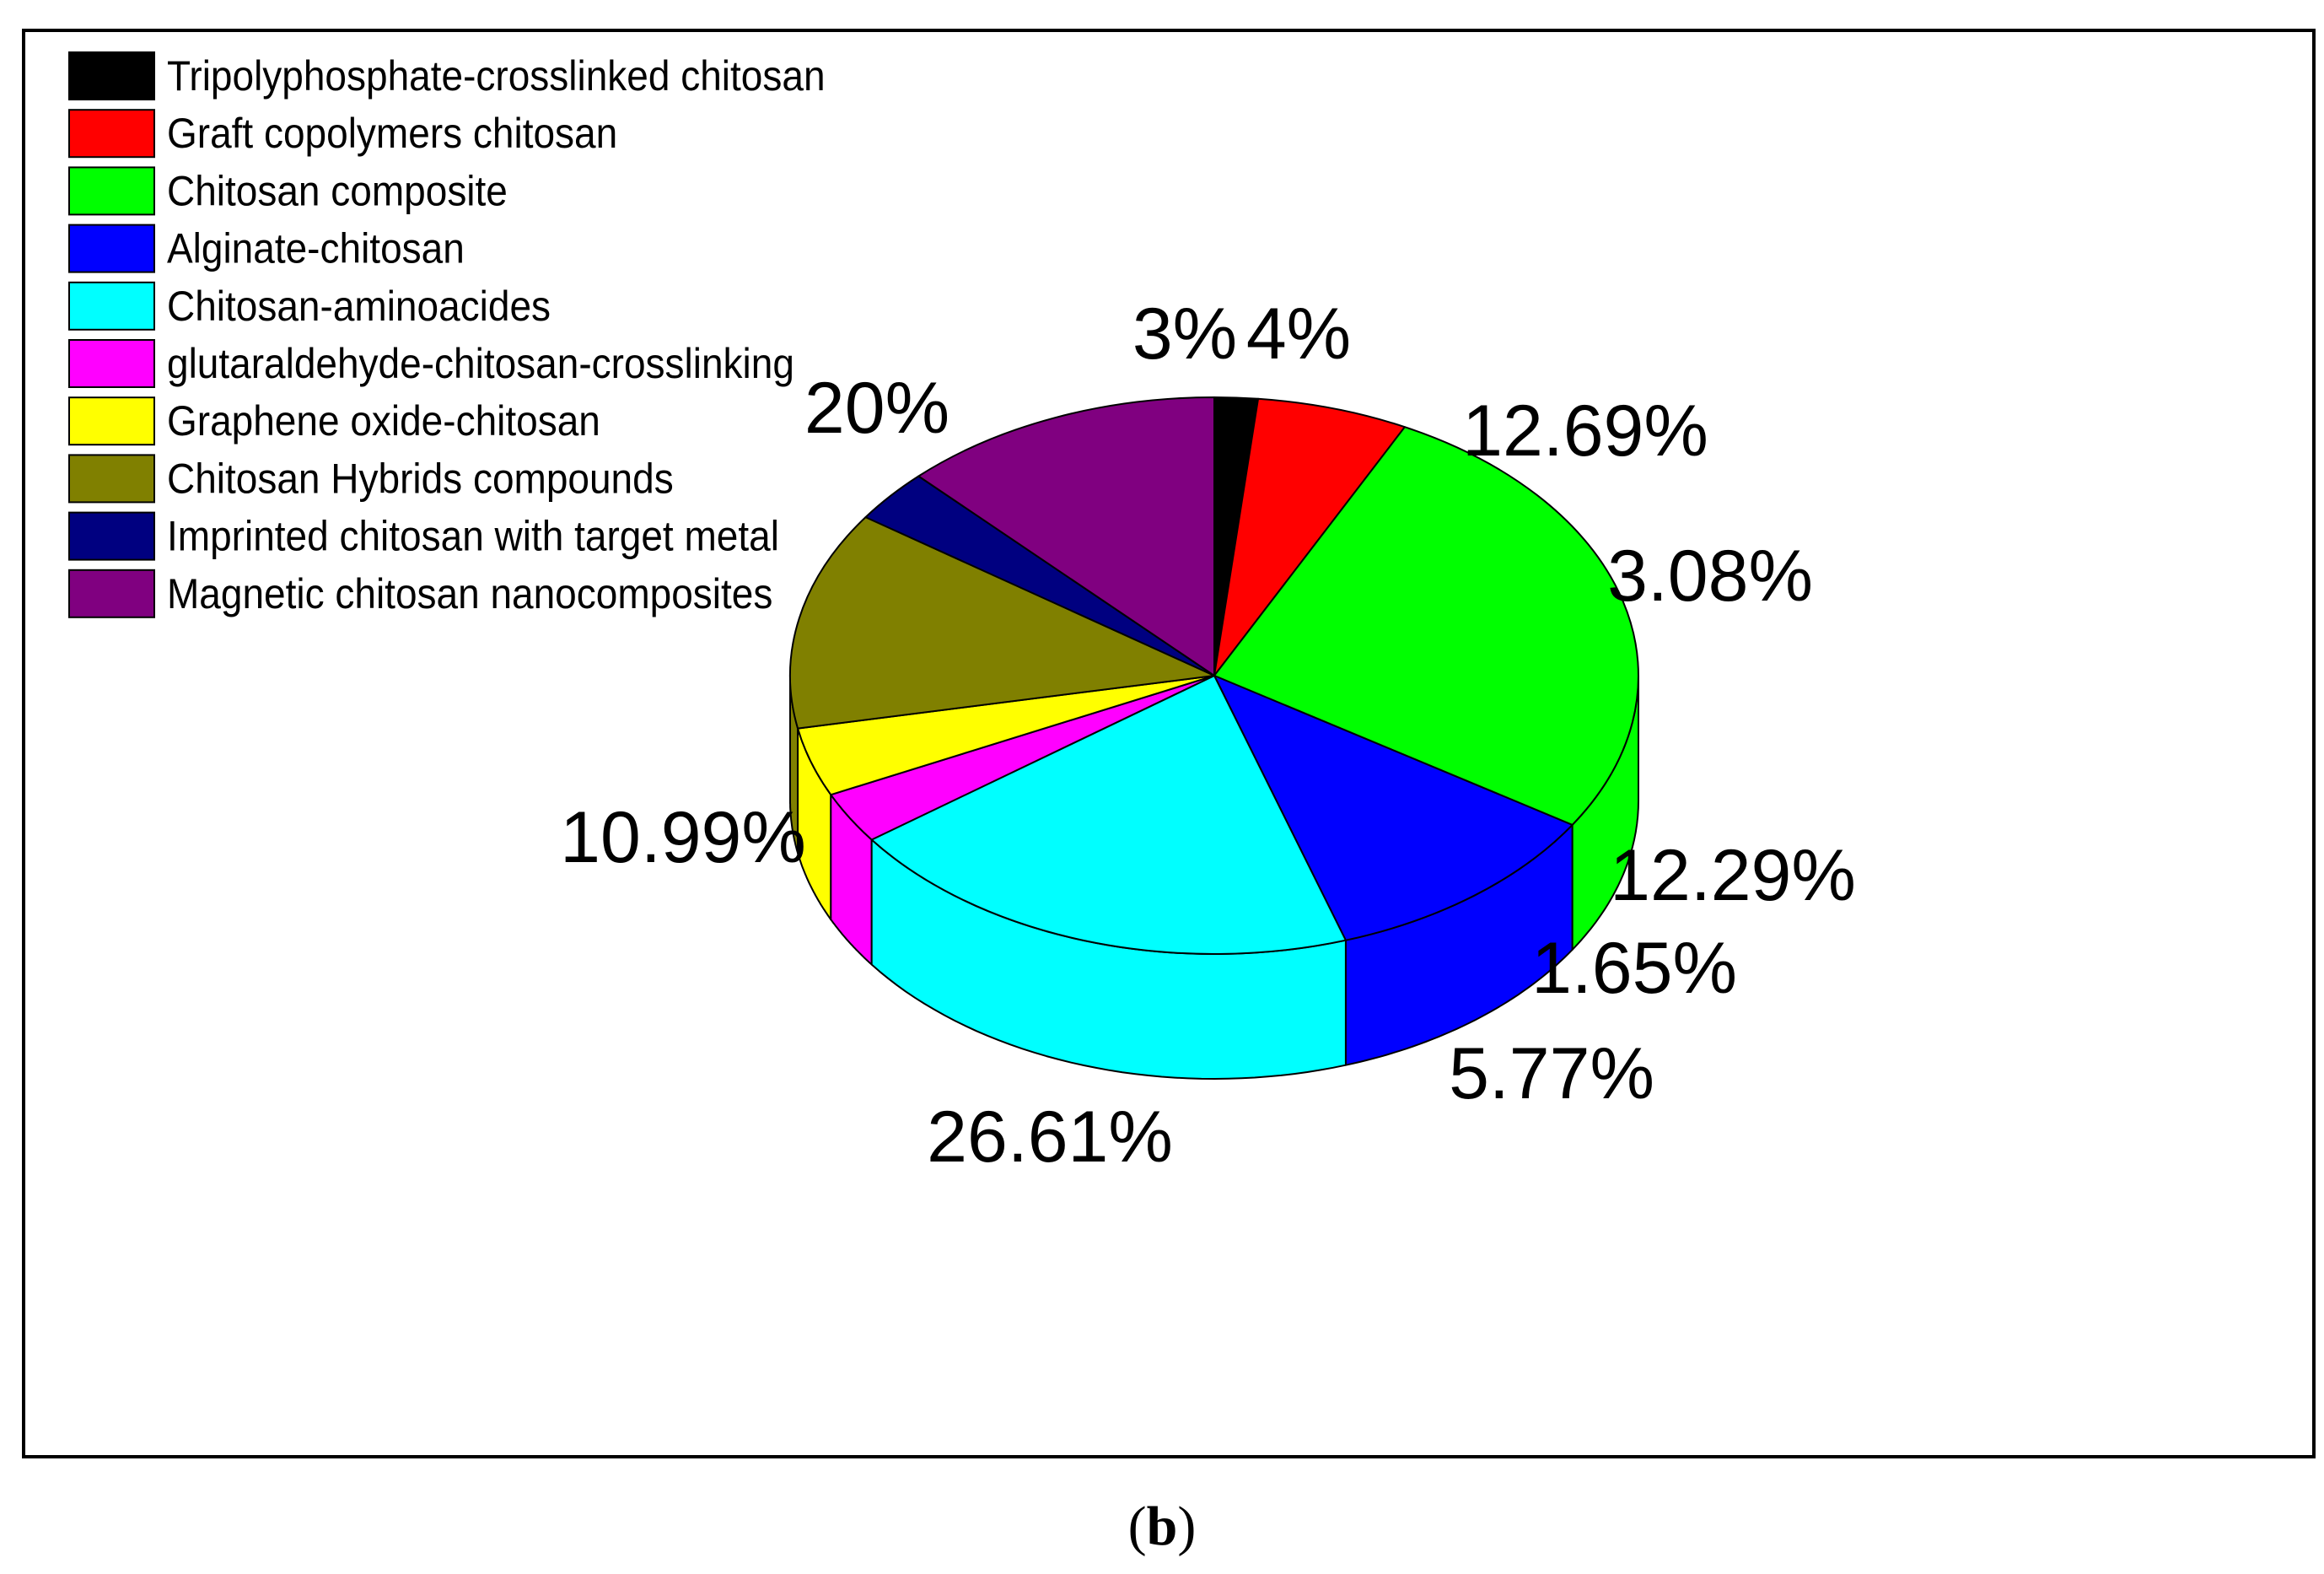 This screenshot has width=2324, height=1574. Describe the element at coordinates (111, 536) in the screenshot. I see `legend-swatch-imprinted-chitosan-with-target-metal` at that location.